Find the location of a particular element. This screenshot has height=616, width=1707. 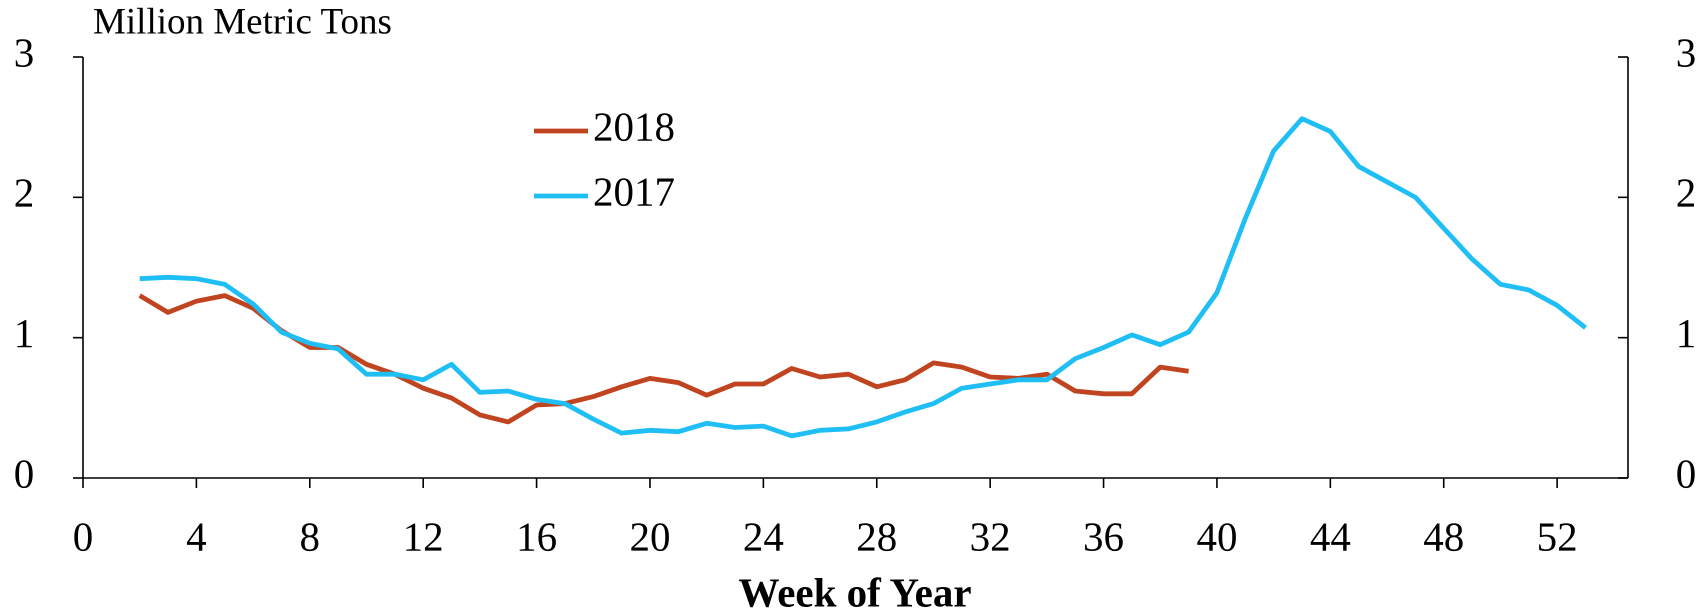

x-tick-label: 24 is located at coordinates (763, 536).